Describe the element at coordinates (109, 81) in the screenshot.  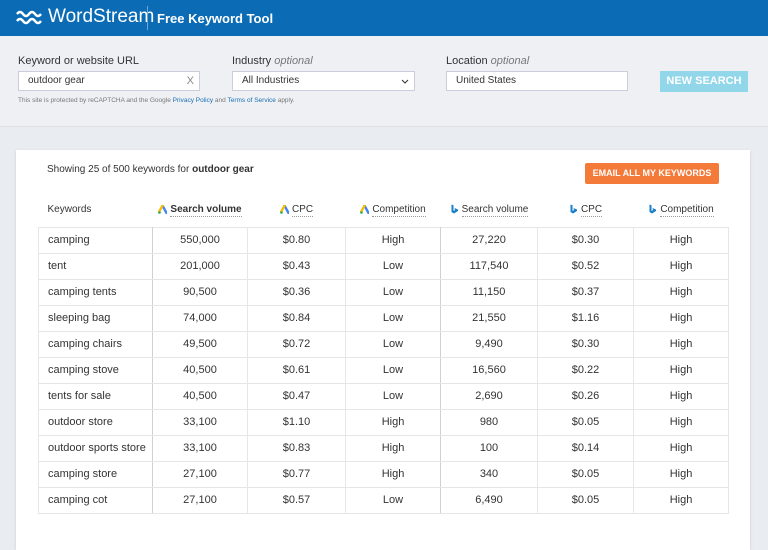
I see `keyword-input: outdoor gear X` at that location.